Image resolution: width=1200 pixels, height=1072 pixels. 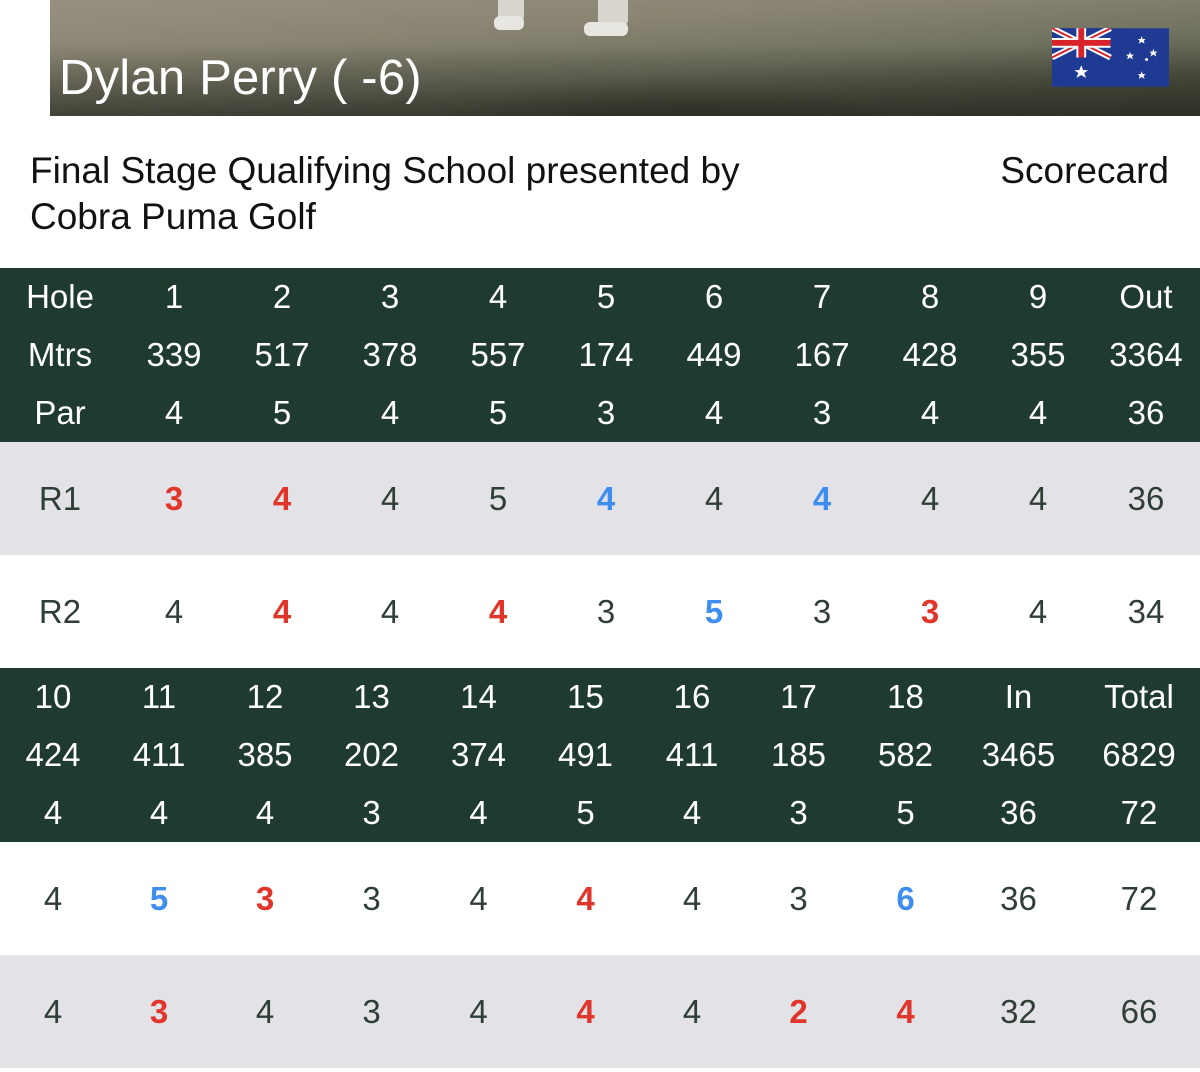 I want to click on back-mtrs-cell: 491, so click(x=585, y=755).